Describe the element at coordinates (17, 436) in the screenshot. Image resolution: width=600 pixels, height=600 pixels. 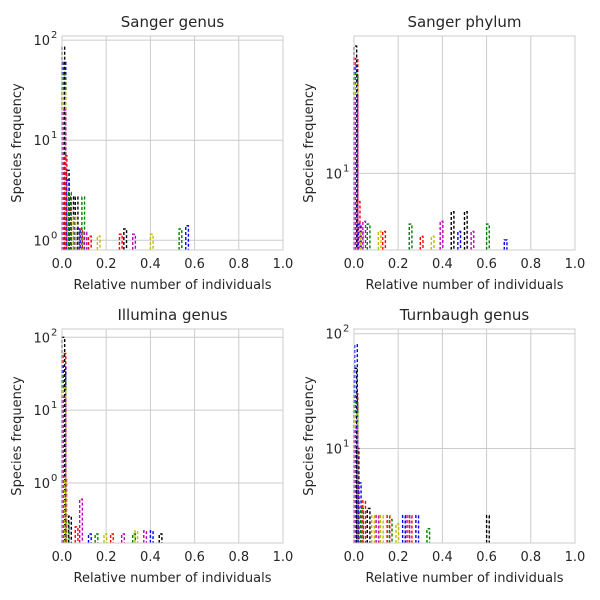
I see `y-axis-label: Species frequency` at that location.